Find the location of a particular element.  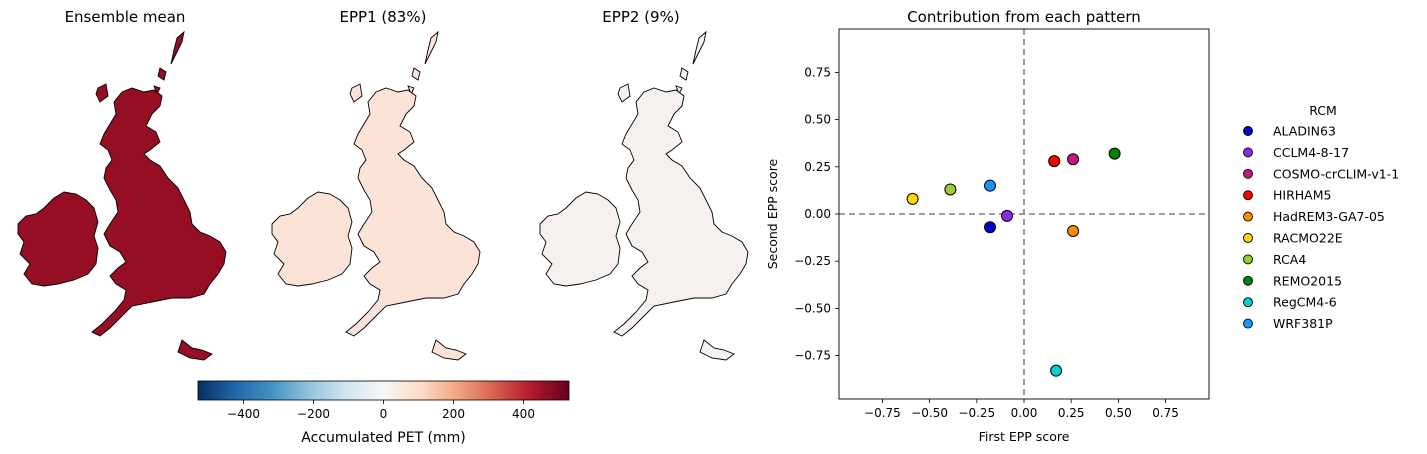

y-tick-label: 0.50 is located at coordinates (817, 120).